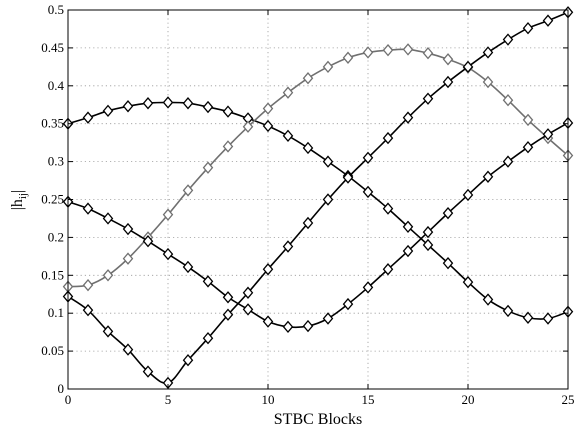 This screenshot has height=429, width=577. I want to click on x-tick-label: 5, so click(168, 399).